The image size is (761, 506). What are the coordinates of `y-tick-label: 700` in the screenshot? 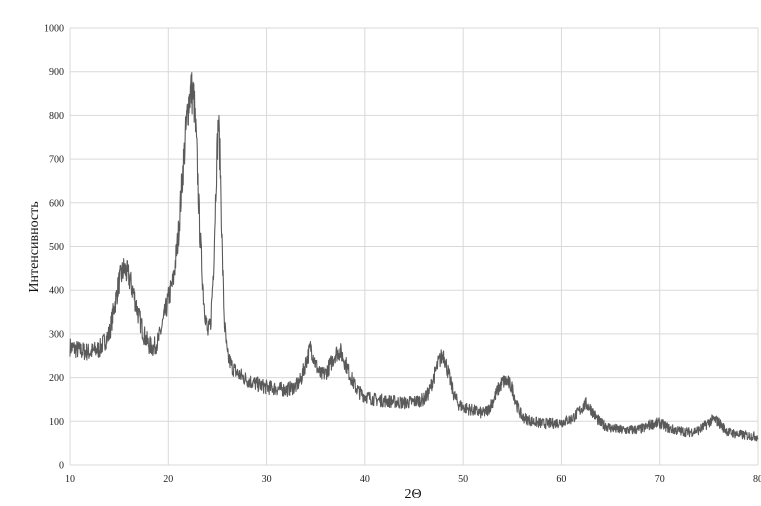 It's located at (56, 160).